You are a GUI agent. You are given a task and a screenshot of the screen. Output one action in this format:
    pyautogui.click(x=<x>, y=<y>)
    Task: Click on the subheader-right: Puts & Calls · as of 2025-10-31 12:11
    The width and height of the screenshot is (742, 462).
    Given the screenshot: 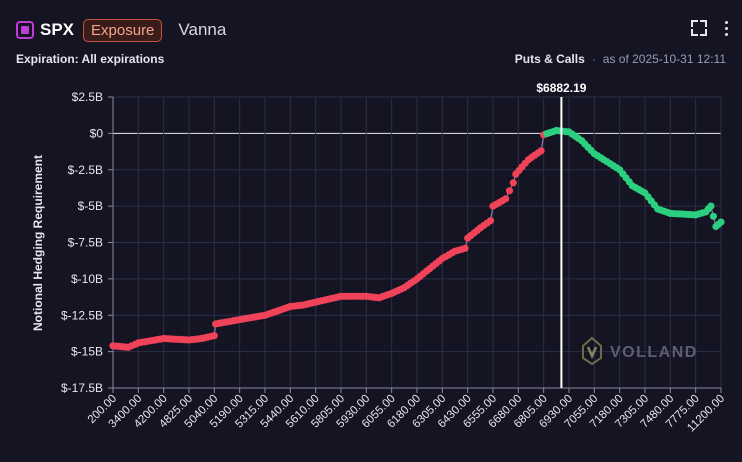 What is the action you would take?
    pyautogui.click(x=620, y=59)
    